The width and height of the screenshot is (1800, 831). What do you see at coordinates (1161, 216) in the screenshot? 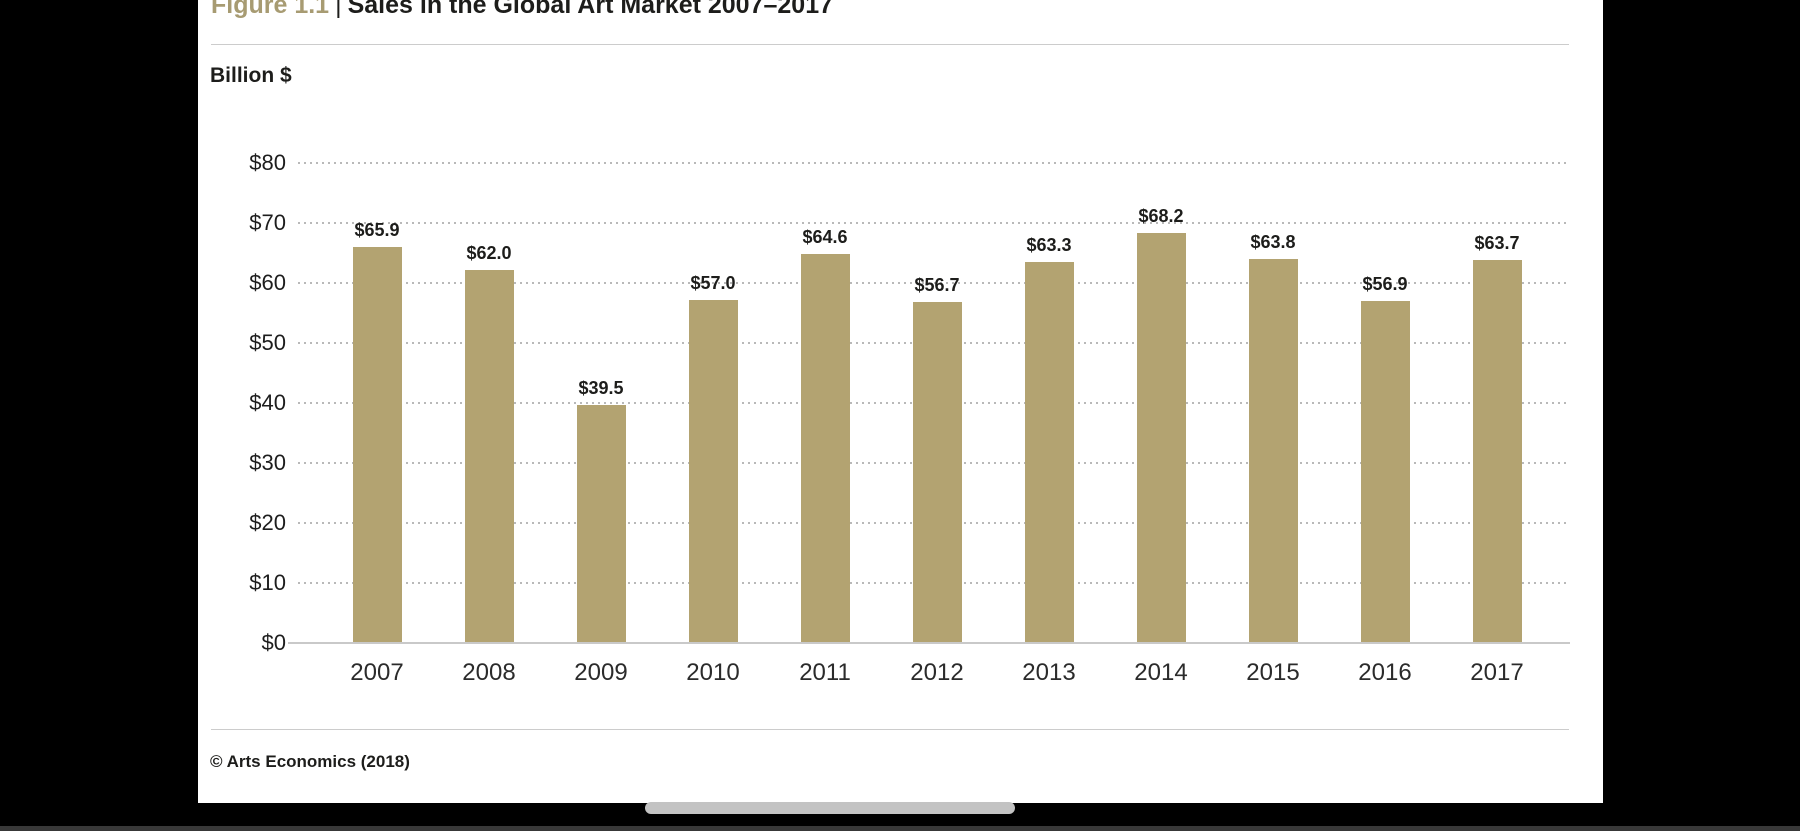
I see `bar-value-label-2014: $68.2` at bounding box center [1161, 216].